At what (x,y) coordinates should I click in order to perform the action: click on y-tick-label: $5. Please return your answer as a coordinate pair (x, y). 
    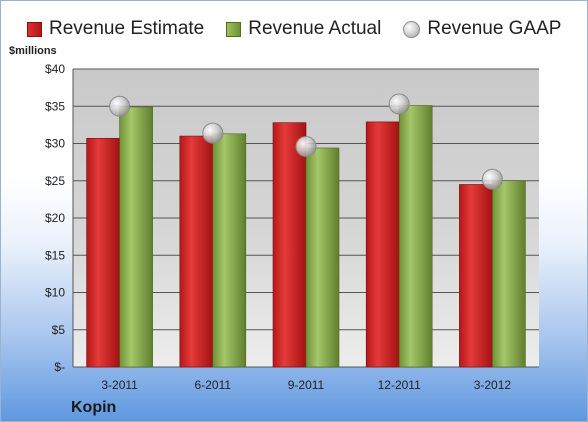
    Looking at the image, I should click on (59, 330).